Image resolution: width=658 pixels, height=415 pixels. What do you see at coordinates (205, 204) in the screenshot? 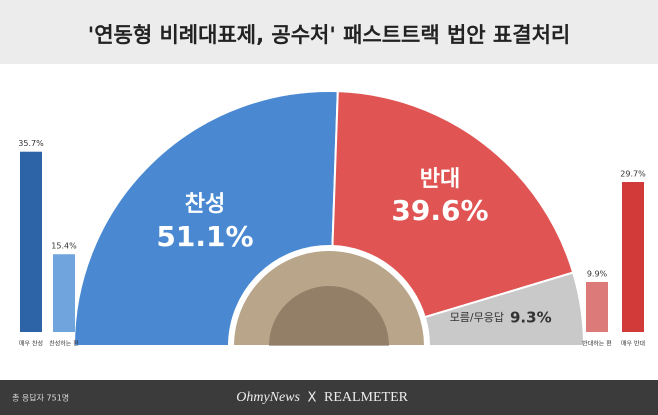
I see `segment-label: 찬성` at bounding box center [205, 204].